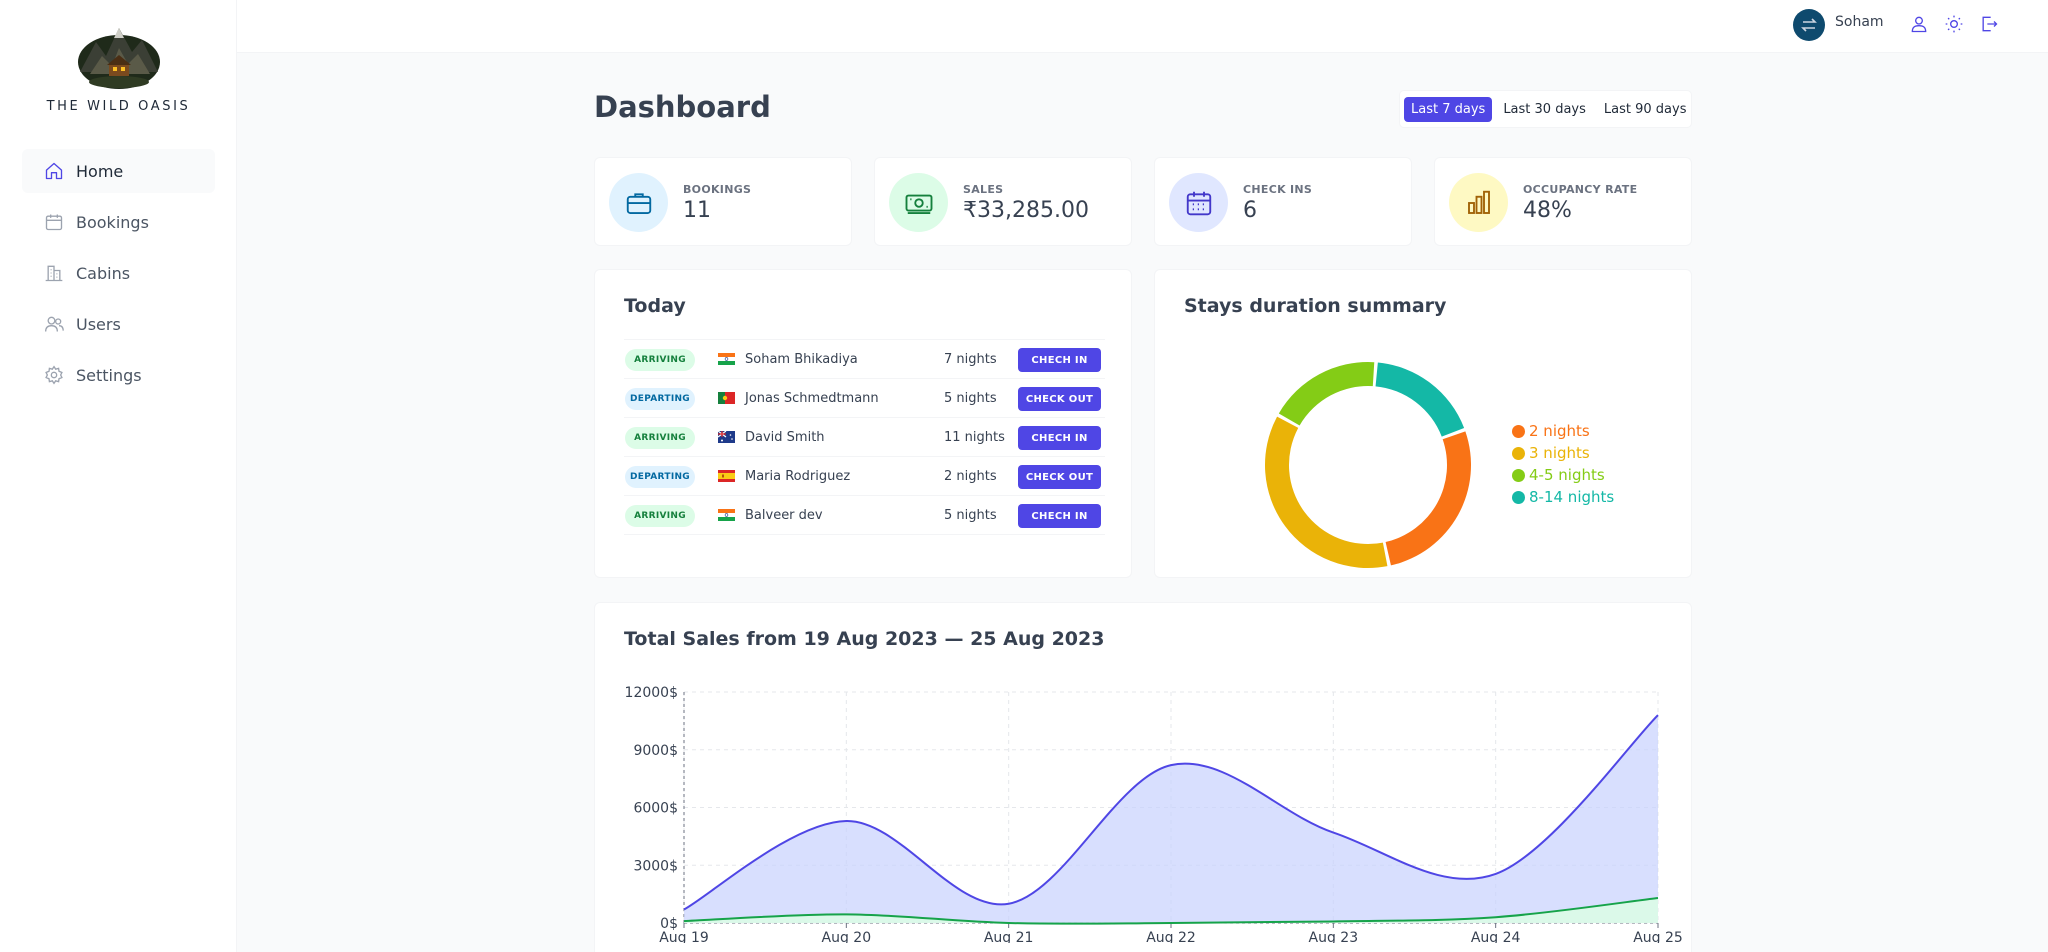  What do you see at coordinates (1567, 475) in the screenshot?
I see `legend-label: 4-5 nights` at bounding box center [1567, 475].